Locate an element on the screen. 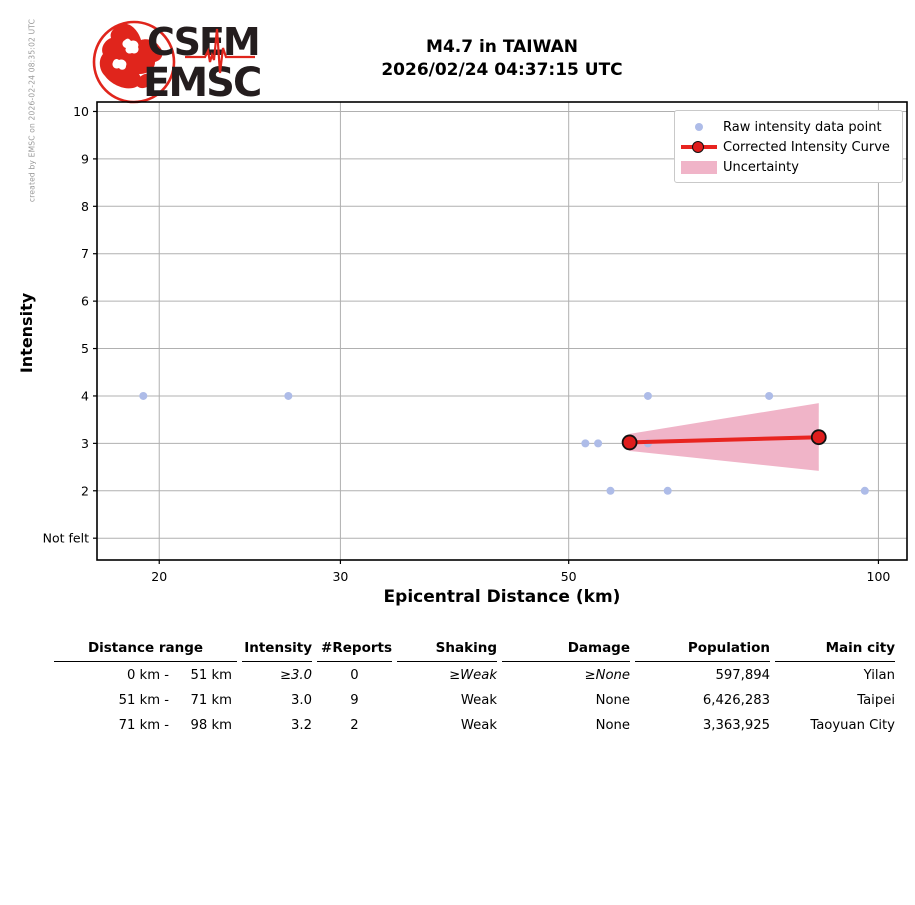  cell-intensity: 3.0 is located at coordinates (301, 700).